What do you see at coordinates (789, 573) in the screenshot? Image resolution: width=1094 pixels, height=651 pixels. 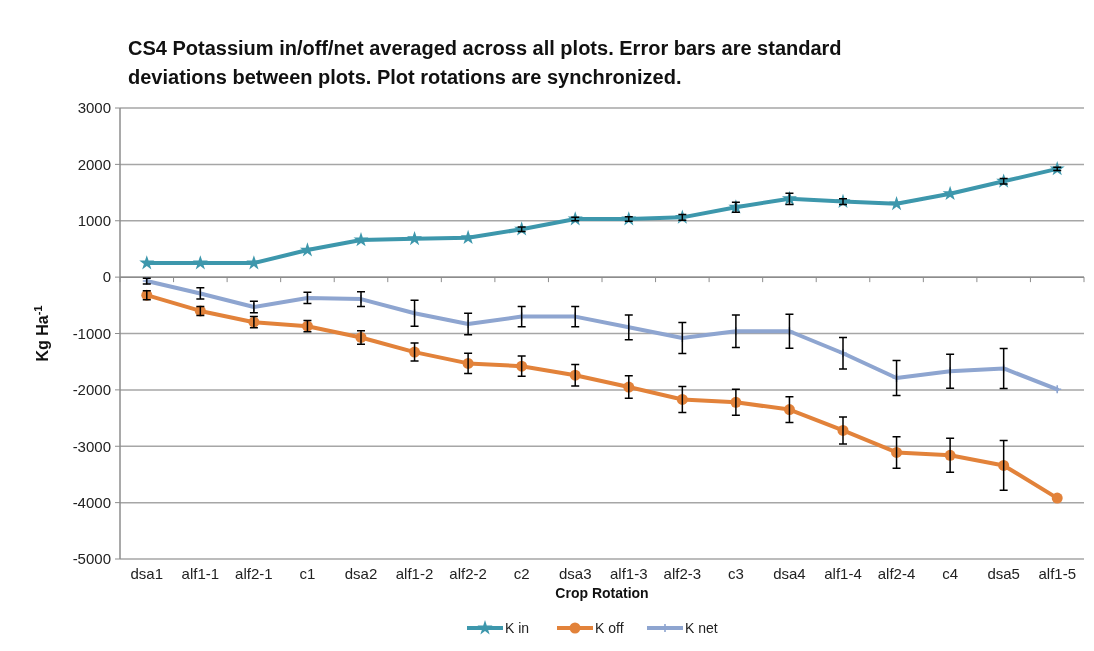 I see `x-tick-label: dsa4` at bounding box center [789, 573].